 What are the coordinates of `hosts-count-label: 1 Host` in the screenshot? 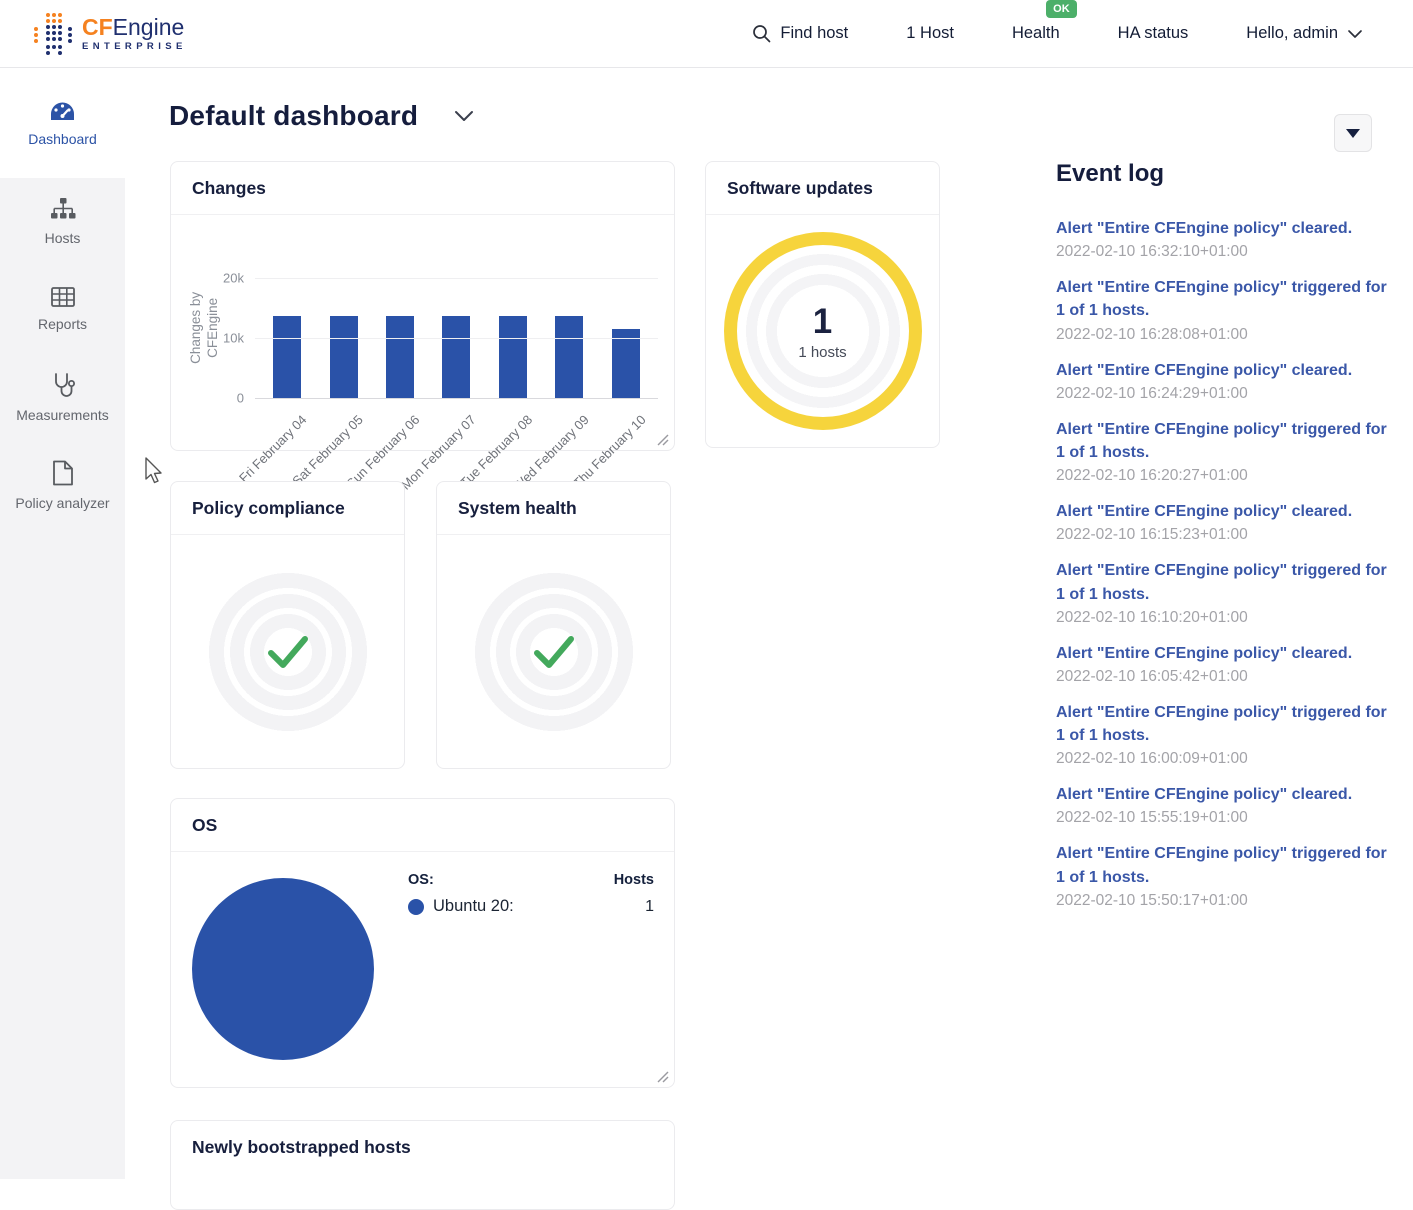 It's located at (930, 33).